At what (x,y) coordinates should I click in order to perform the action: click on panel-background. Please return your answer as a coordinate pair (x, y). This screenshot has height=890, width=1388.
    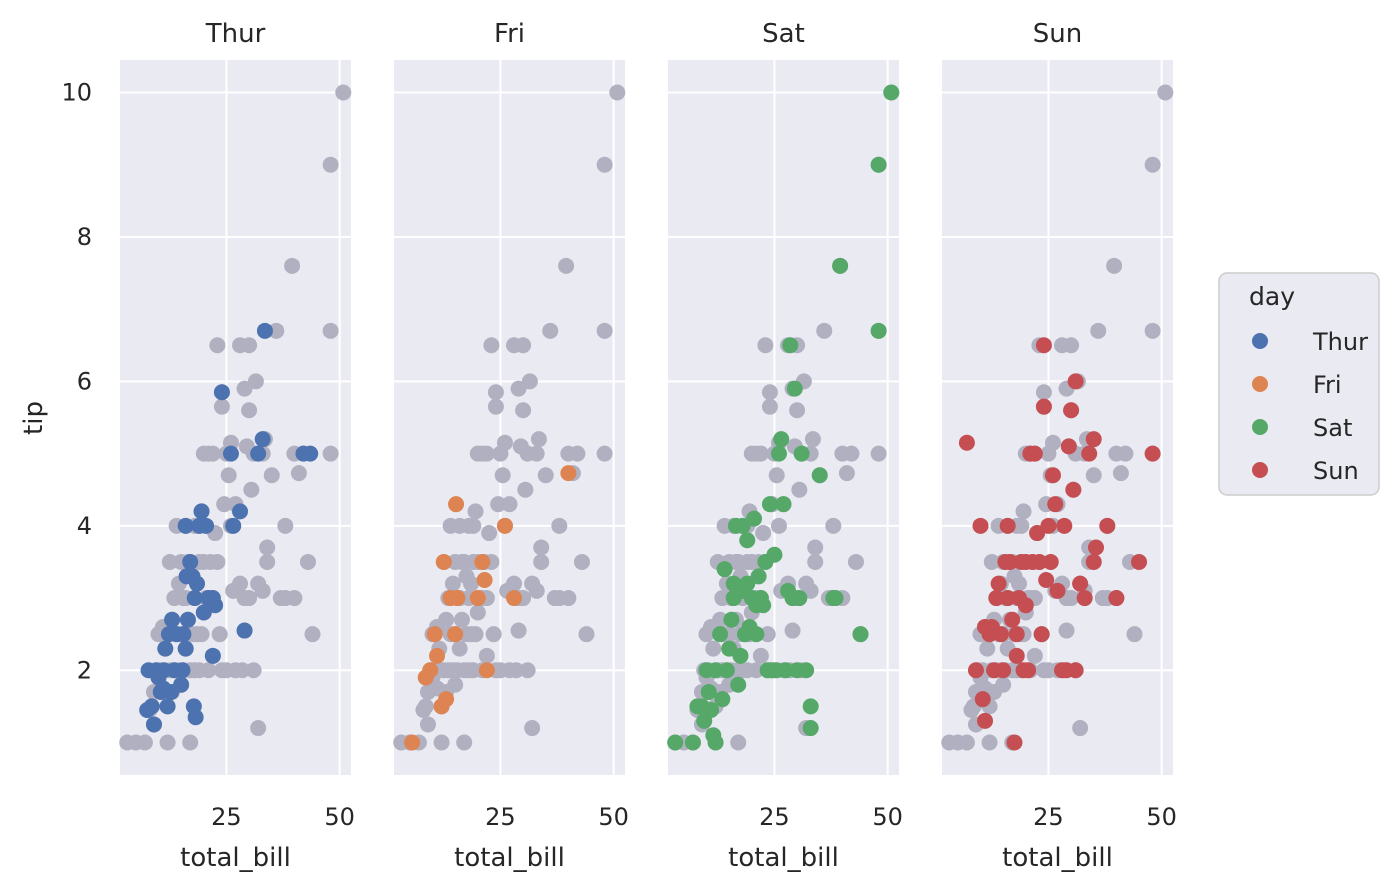
    Looking at the image, I should click on (1057, 417).